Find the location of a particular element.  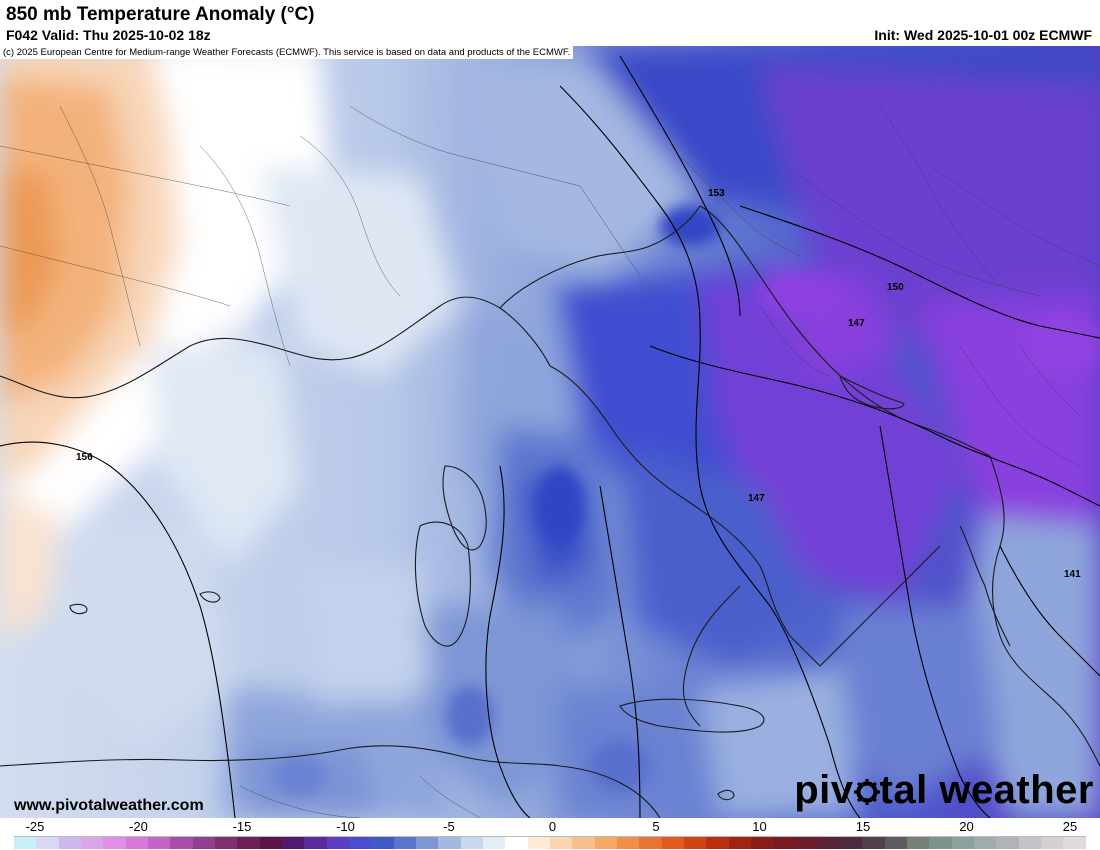

contour-label: 141 is located at coordinates (1072, 574).